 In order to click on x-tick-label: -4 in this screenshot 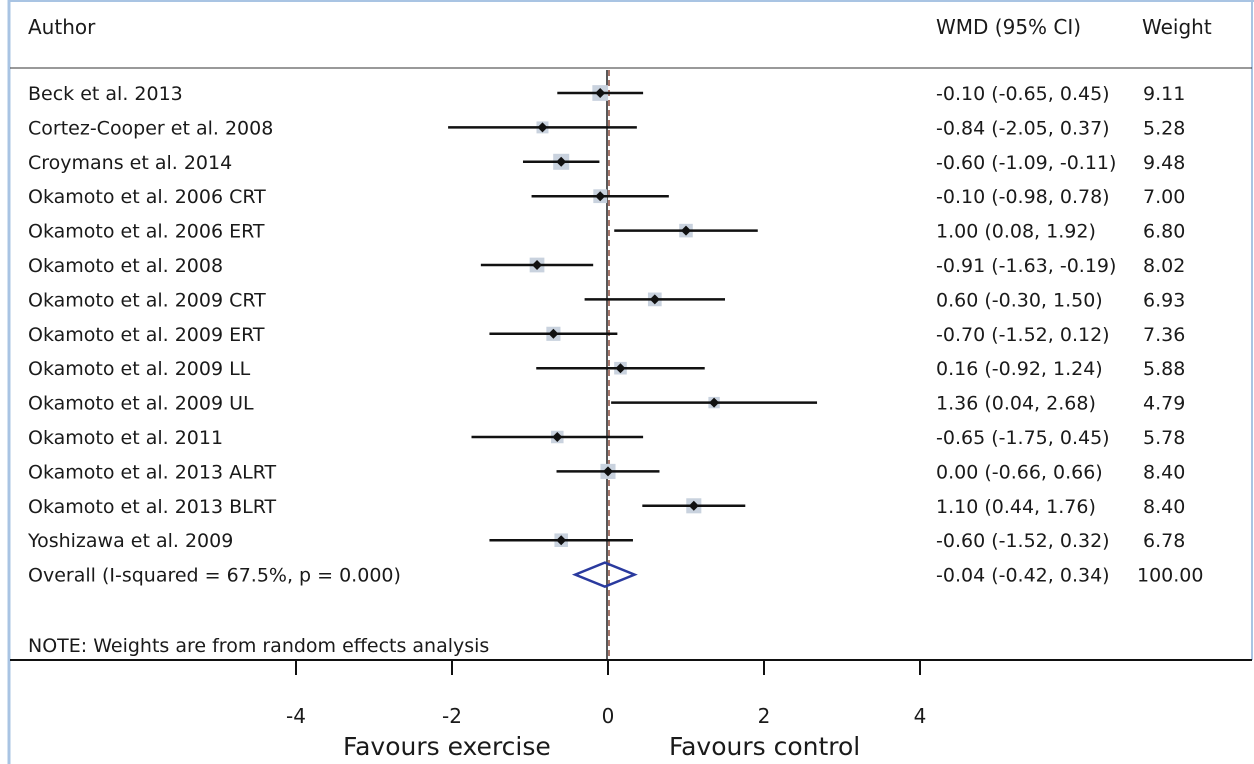, I will do `click(296, 716)`.